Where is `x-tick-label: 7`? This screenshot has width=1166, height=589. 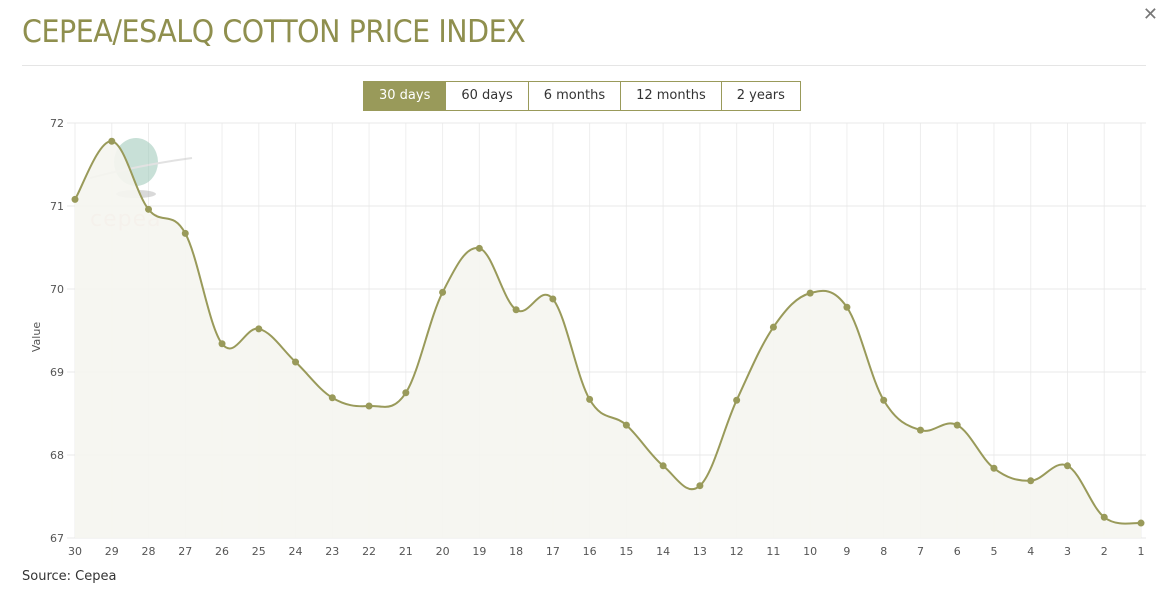
x-tick-label: 7 is located at coordinates (920, 551).